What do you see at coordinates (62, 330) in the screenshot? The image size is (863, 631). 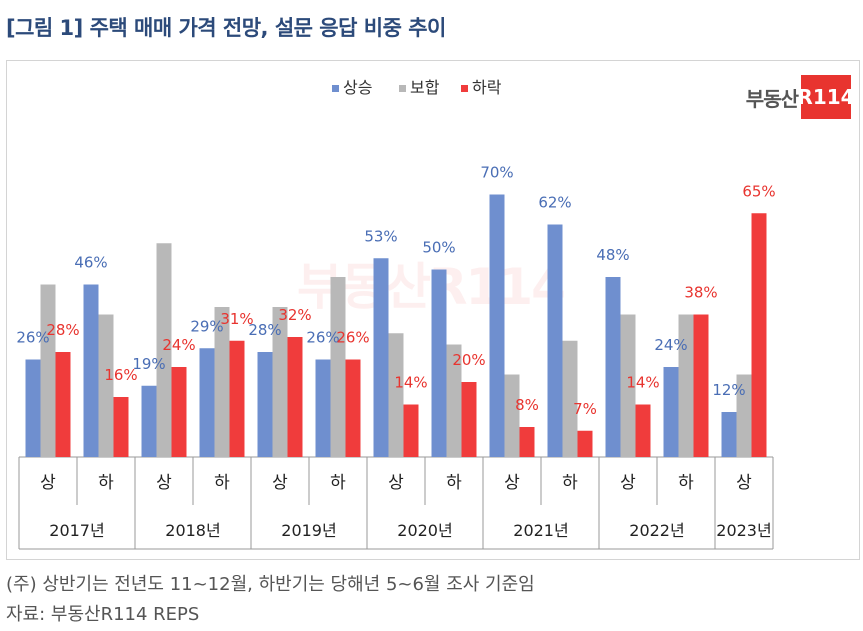 I see `data-label-하락: 28%` at bounding box center [62, 330].